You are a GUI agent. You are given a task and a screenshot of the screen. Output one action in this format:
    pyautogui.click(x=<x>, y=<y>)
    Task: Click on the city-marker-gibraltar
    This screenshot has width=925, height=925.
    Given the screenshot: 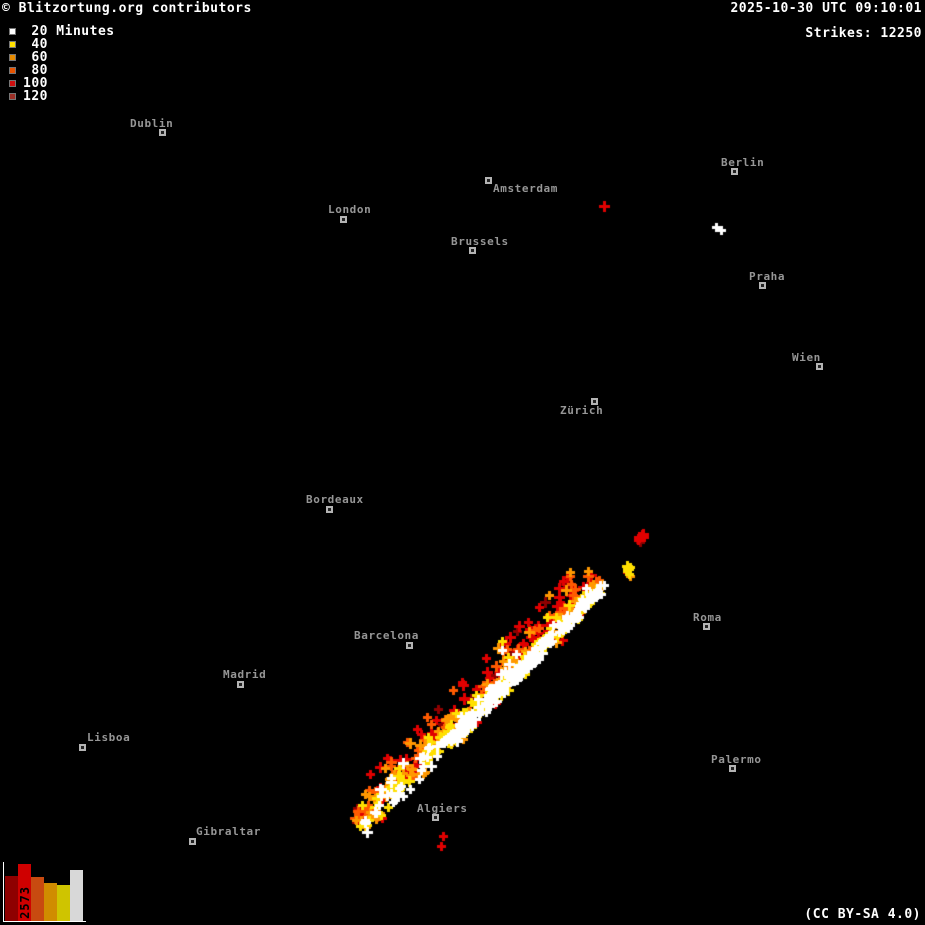 What is the action you would take?
    pyautogui.click(x=192, y=841)
    